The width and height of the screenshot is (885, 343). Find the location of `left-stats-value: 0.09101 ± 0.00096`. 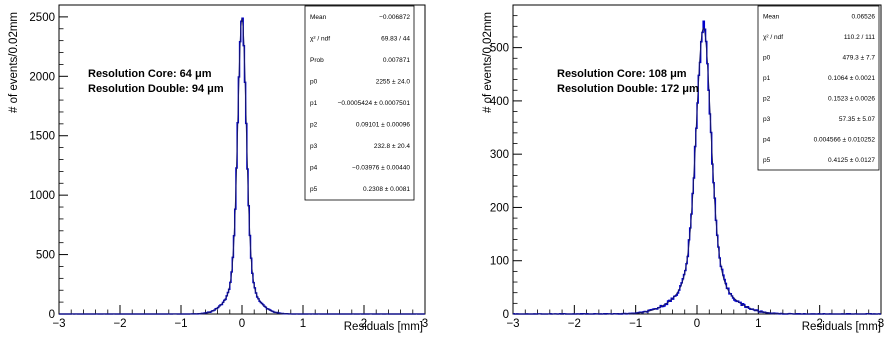

left-stats-value: 0.09101 ± 0.00096 is located at coordinates (383, 125).